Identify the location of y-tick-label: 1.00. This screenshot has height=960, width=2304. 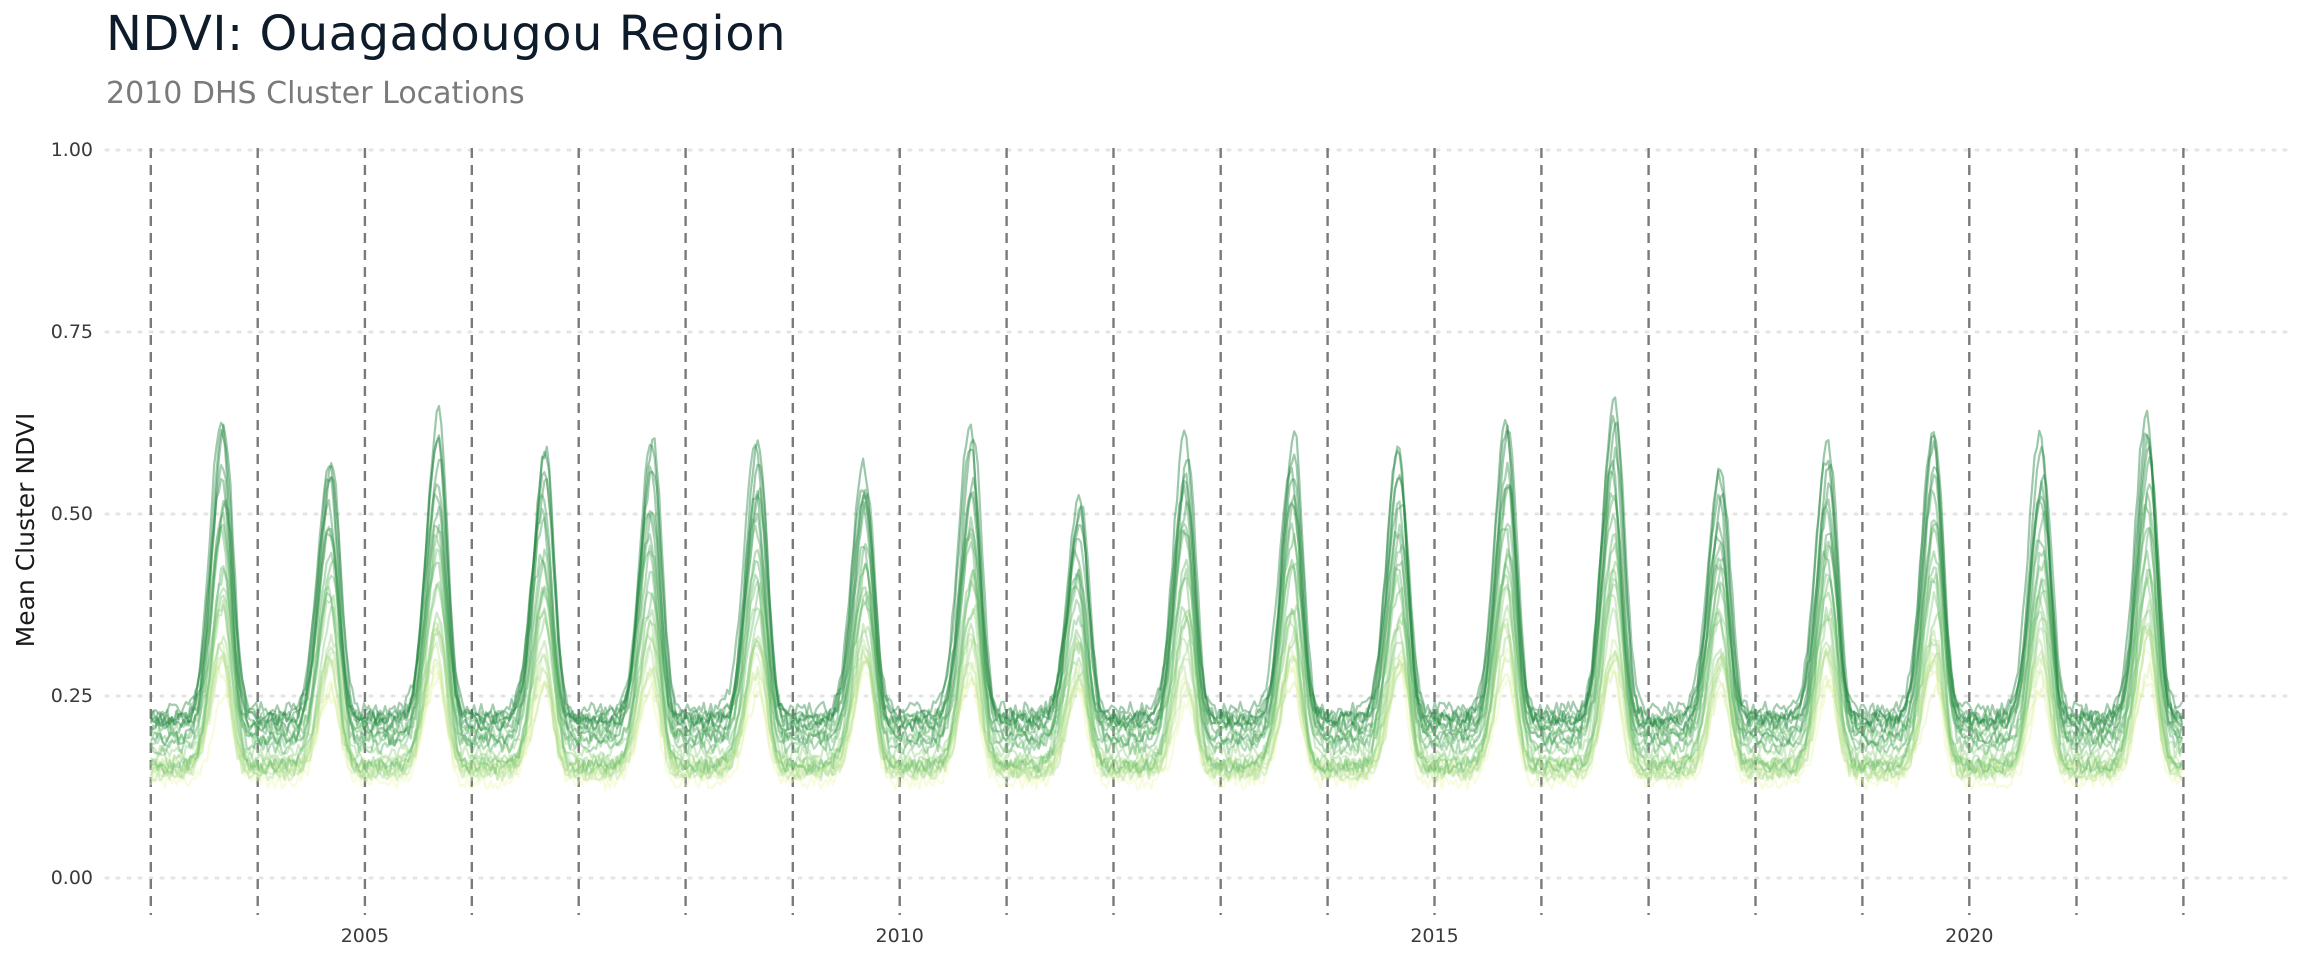
(72, 150).